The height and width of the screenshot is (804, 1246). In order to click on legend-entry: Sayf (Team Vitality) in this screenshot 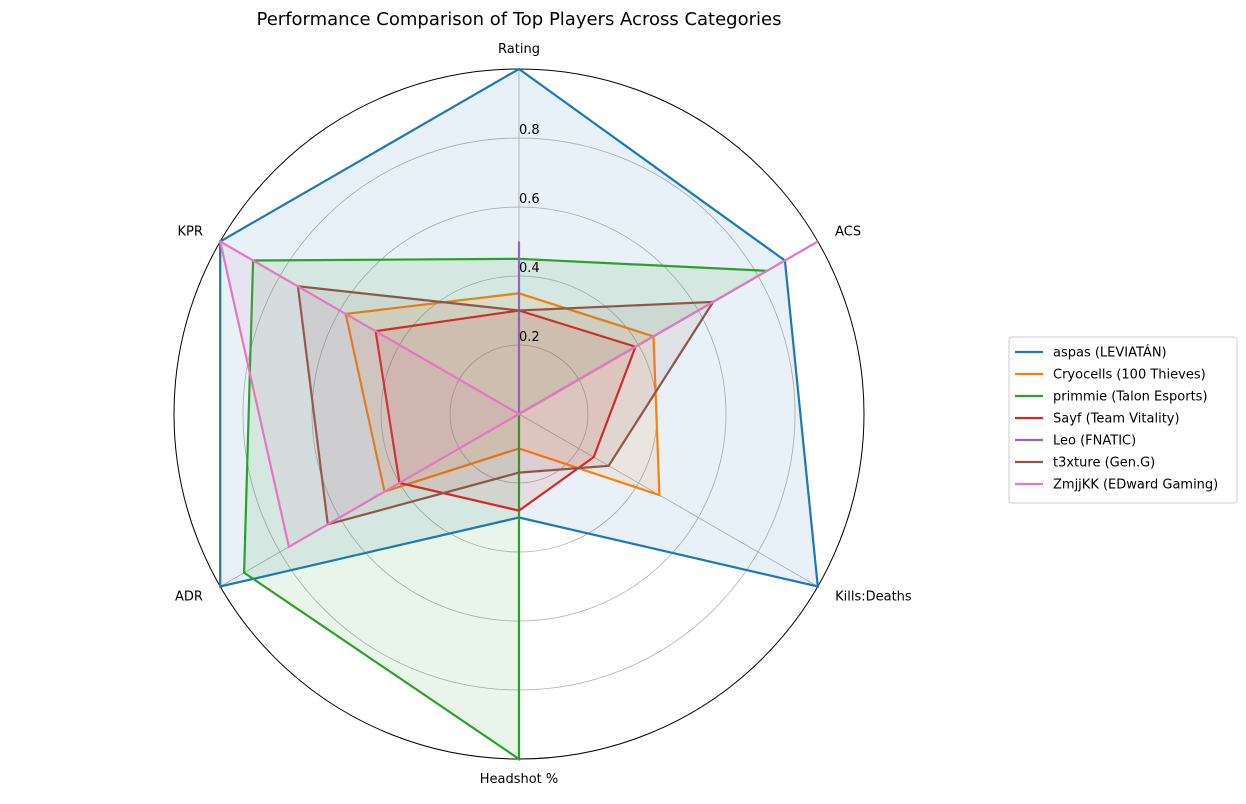, I will do `click(1116, 419)`.